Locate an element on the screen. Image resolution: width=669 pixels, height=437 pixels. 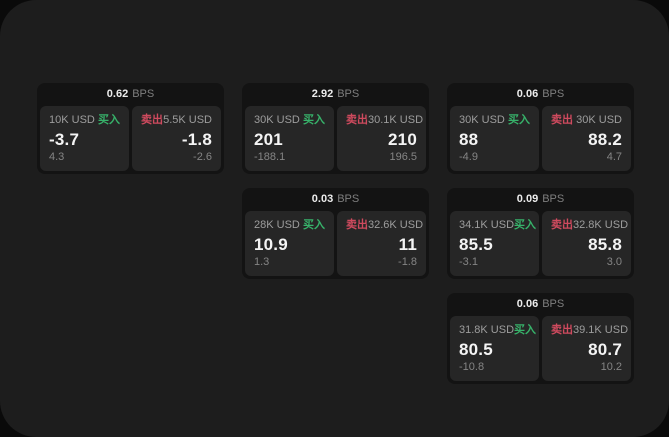
sell-delta: -1.8 is located at coordinates (407, 262).